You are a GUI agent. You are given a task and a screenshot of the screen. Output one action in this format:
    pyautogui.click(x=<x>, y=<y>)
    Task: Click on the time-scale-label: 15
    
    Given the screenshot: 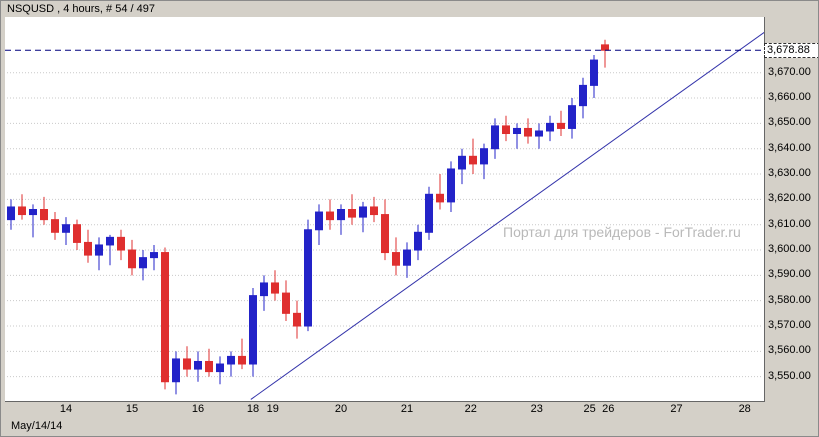 What is the action you would take?
    pyautogui.click(x=132, y=409)
    